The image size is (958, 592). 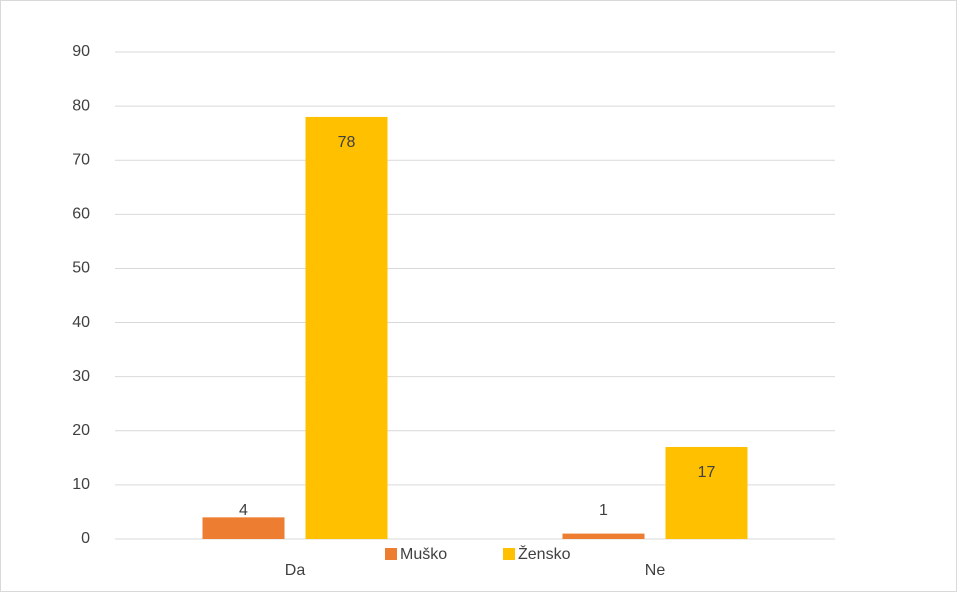 What do you see at coordinates (603, 510) in the screenshot?
I see `data-label: 1` at bounding box center [603, 510].